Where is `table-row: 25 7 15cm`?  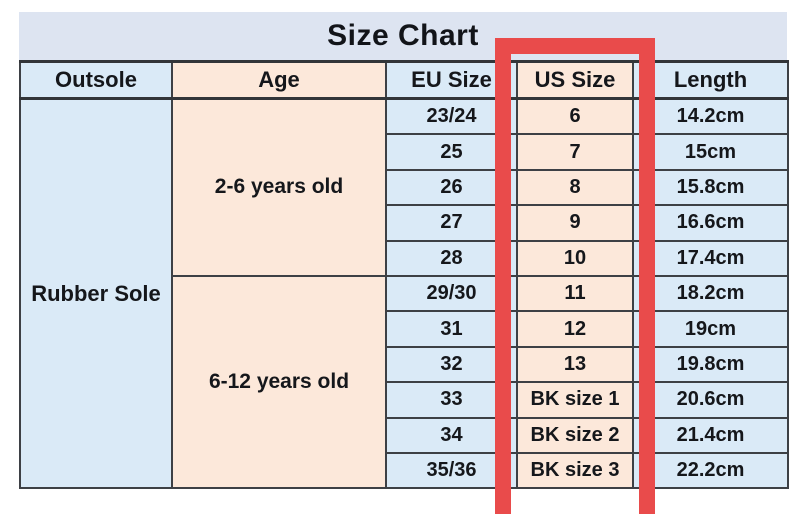
table-row: 25 7 15cm is located at coordinates (404, 152).